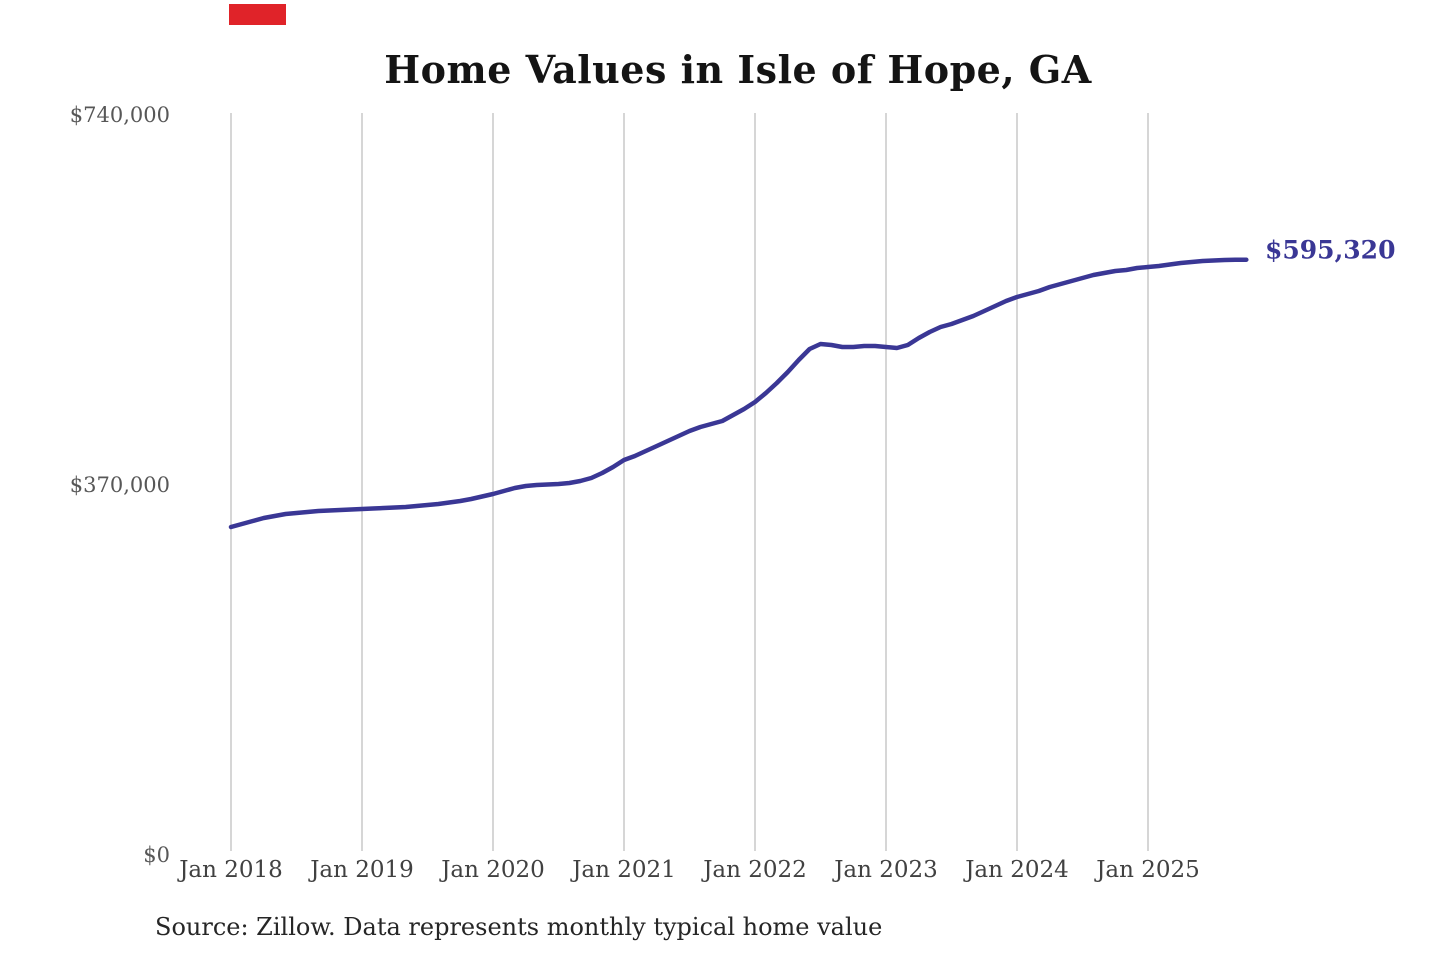 Image resolution: width=1440 pixels, height=960 pixels. Describe the element at coordinates (257, 14) in the screenshot. I see `red-marker-box` at that location.